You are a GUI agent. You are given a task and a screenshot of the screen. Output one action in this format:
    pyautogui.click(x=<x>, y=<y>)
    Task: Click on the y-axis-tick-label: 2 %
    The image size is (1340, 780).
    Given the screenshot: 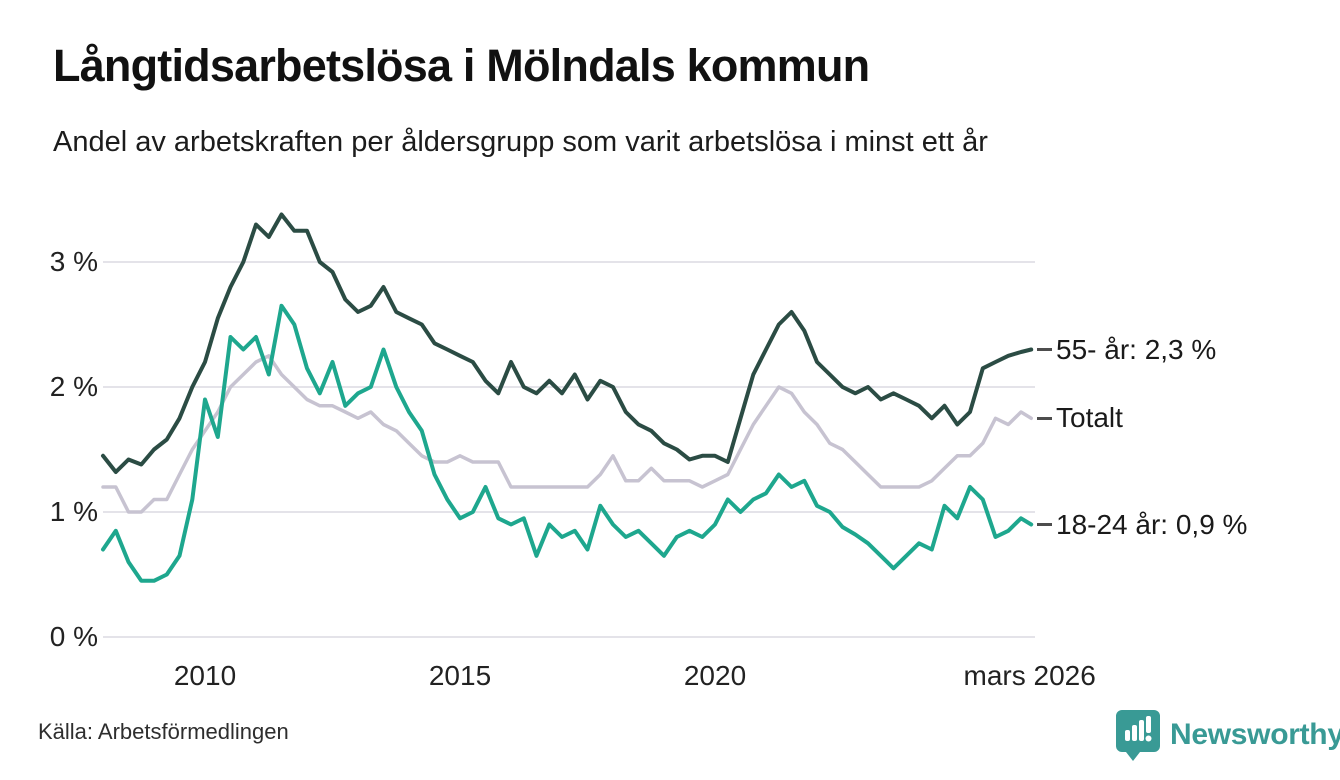 What is the action you would take?
    pyautogui.click(x=73, y=386)
    